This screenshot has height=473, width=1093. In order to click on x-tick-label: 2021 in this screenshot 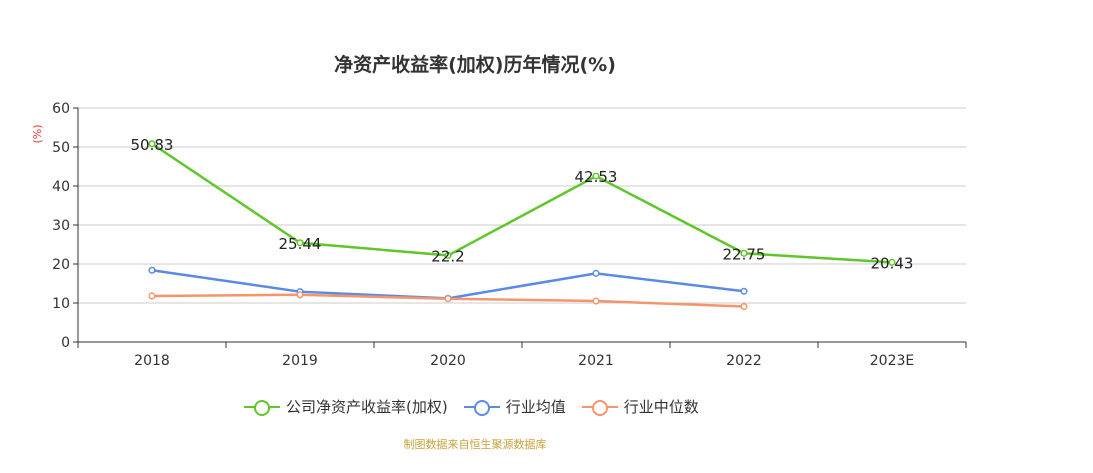, I will do `click(596, 361)`.